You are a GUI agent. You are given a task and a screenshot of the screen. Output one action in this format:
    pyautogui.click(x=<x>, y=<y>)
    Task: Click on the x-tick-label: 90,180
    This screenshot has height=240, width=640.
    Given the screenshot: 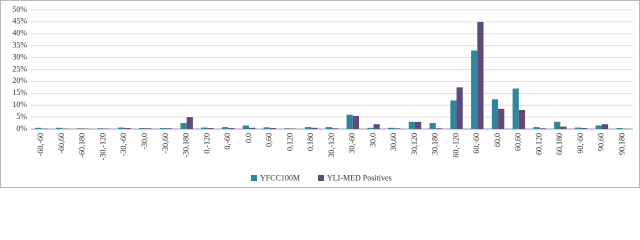 What is the action you would take?
    pyautogui.click(x=621, y=144)
    